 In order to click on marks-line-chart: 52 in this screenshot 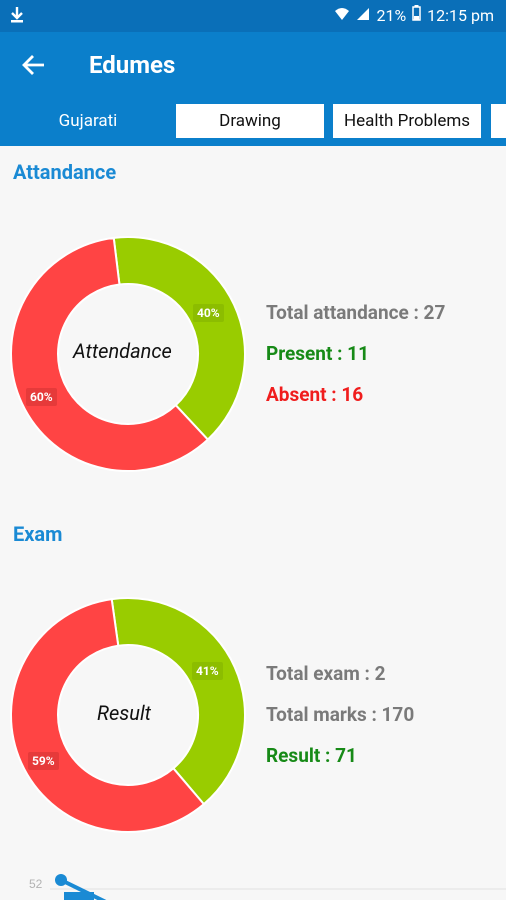, I will do `click(267, 887)`.